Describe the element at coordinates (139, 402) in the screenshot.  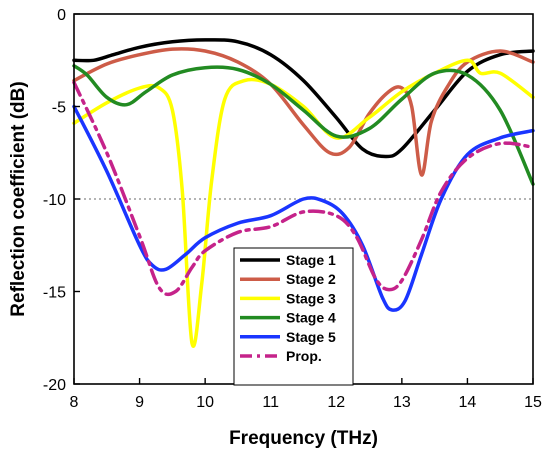
I see `x-tick-label: 9` at that location.